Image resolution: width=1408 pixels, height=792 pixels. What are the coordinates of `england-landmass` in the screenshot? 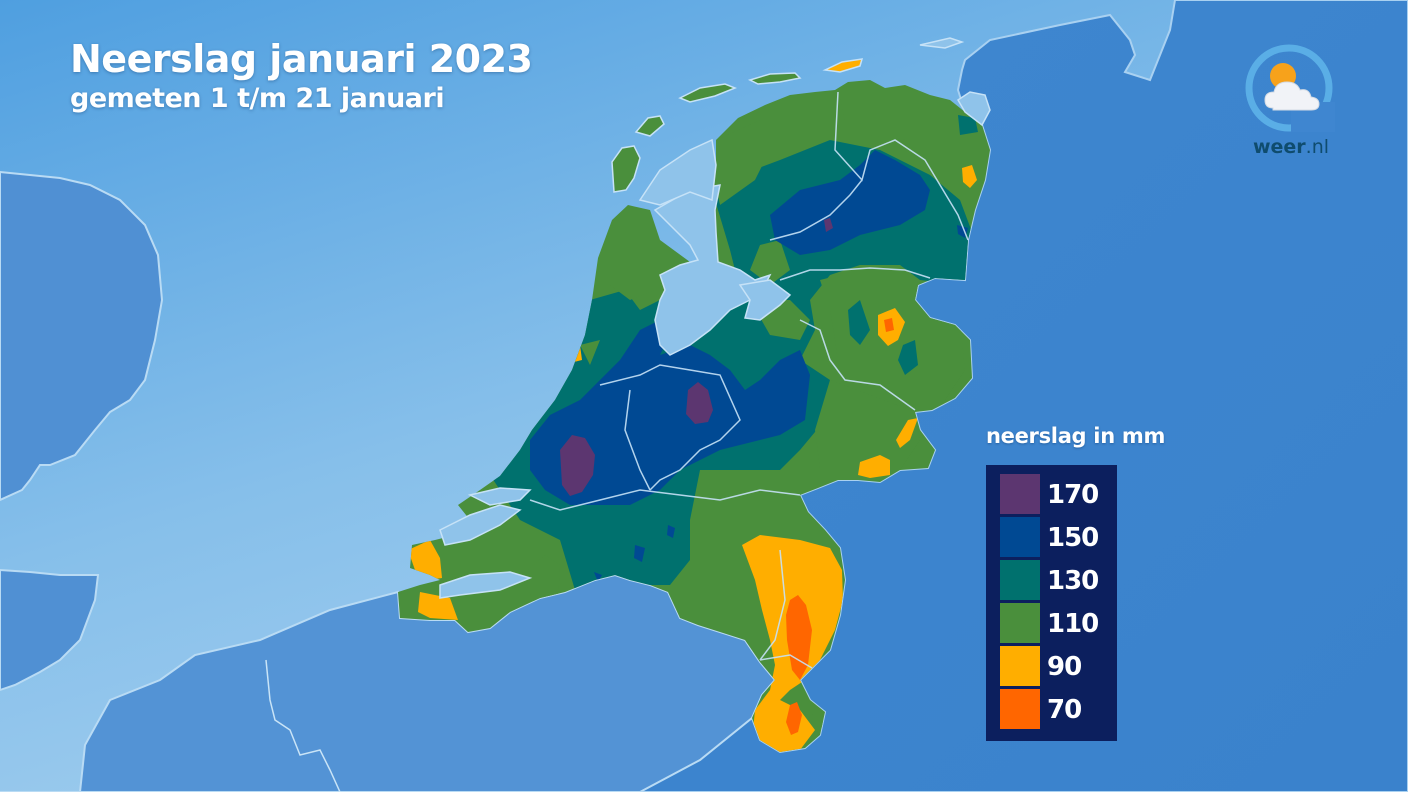 It's located at (82, 336).